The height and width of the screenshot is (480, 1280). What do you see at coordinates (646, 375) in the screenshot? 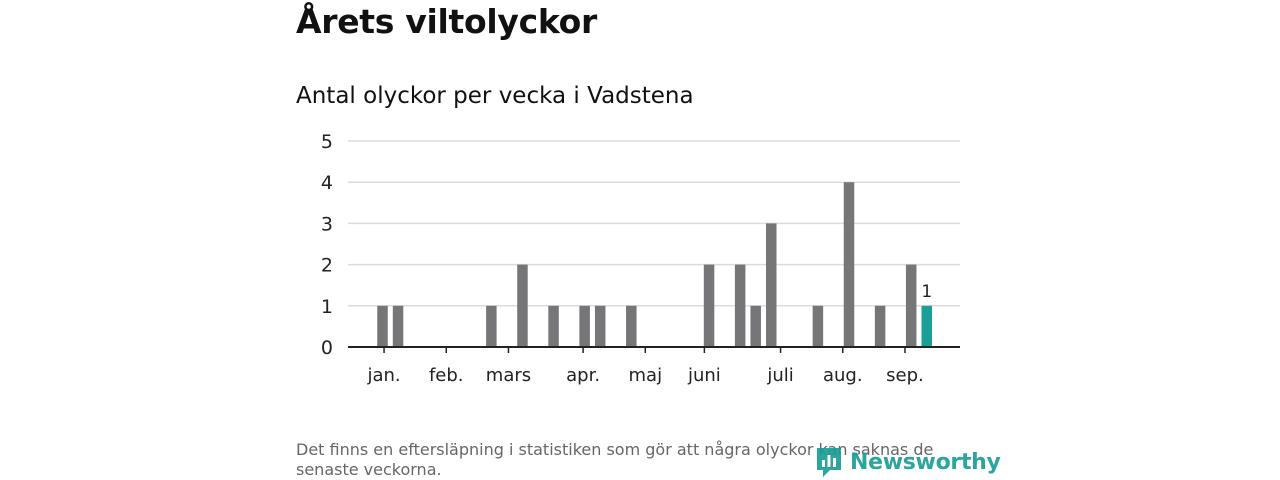
I see `x-tick-label: maj` at bounding box center [646, 375].